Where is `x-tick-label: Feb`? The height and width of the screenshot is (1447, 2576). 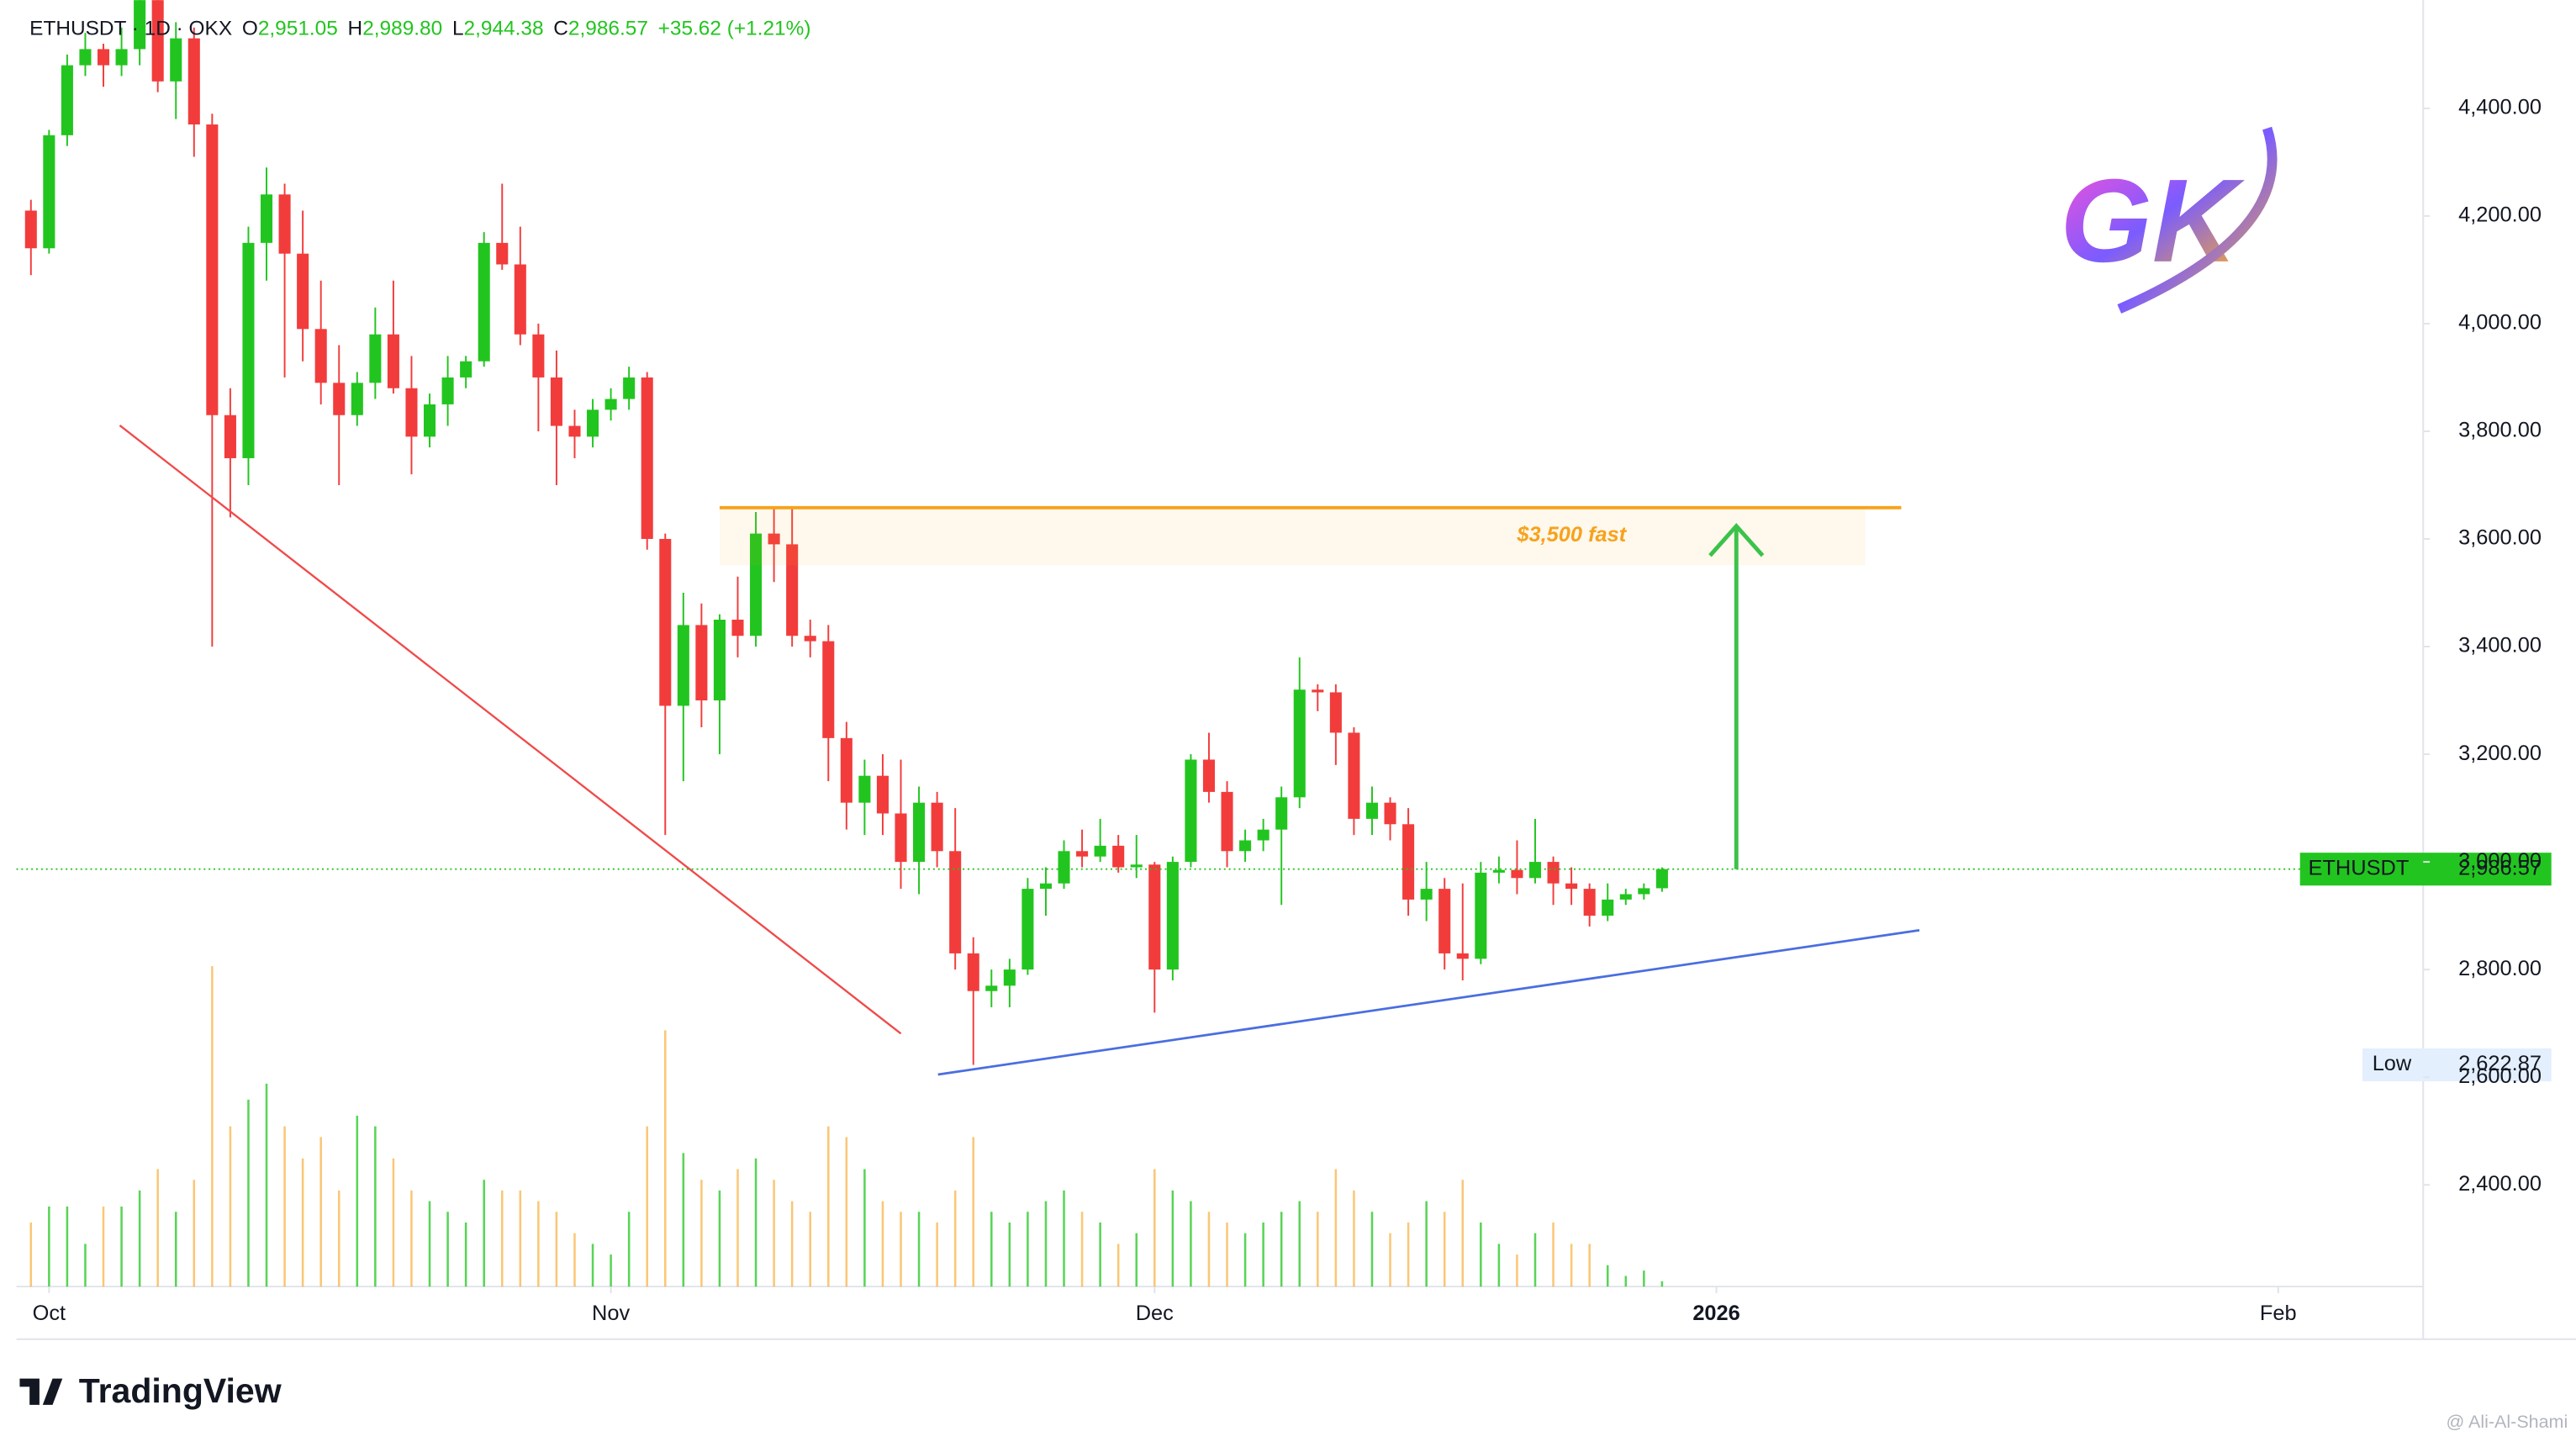
x-tick-label: Feb is located at coordinates (2279, 1313).